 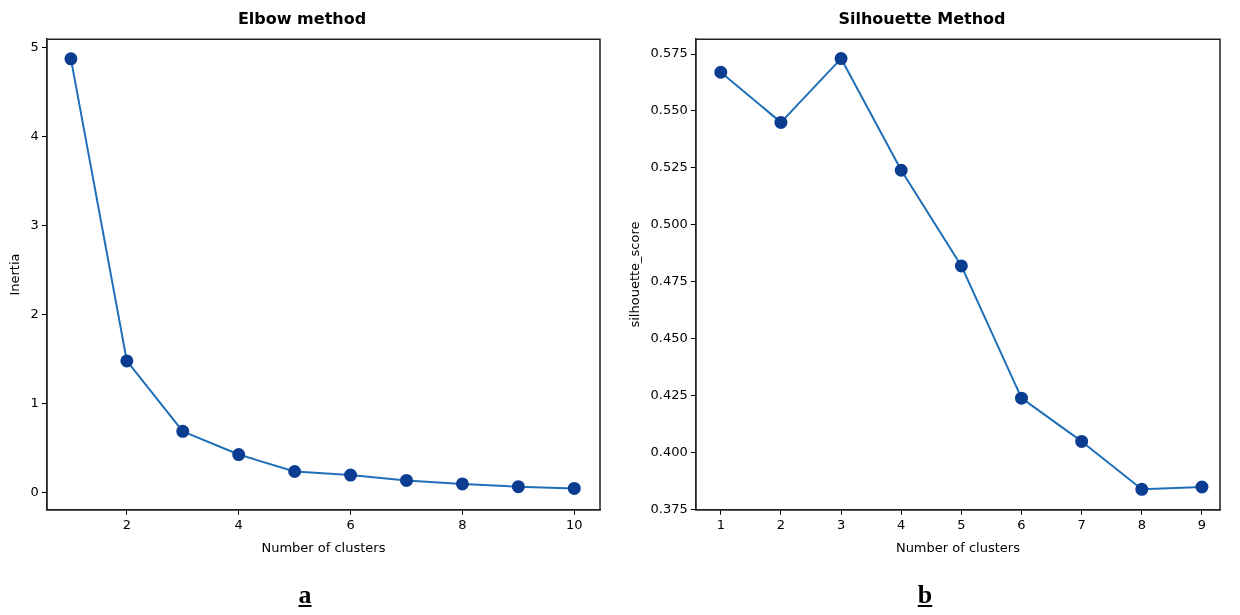 What do you see at coordinates (15, 274) in the screenshot?
I see `y-axis-title: Inertia` at bounding box center [15, 274].